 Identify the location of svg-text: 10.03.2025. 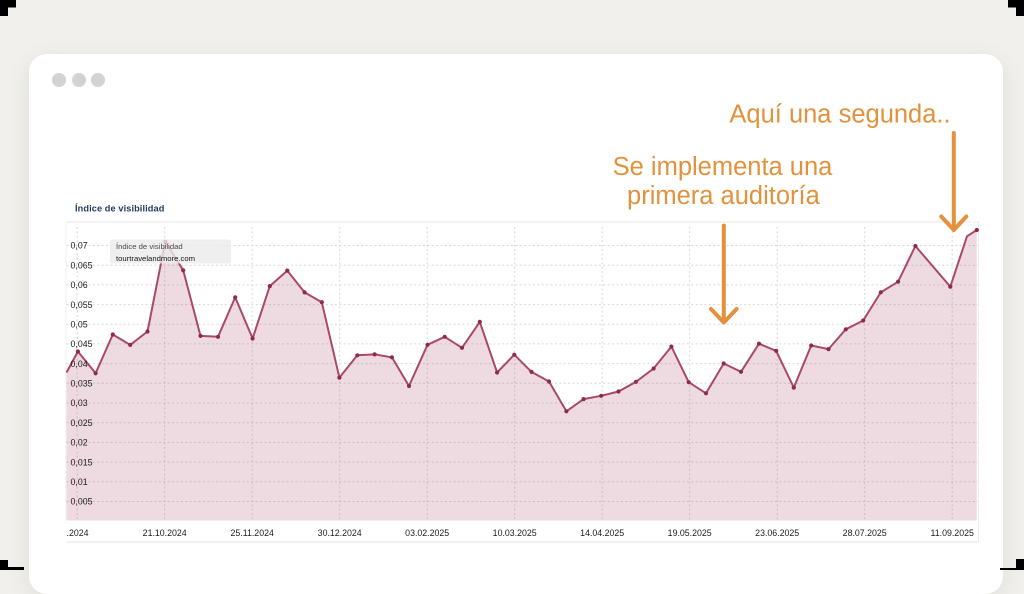
(515, 533).